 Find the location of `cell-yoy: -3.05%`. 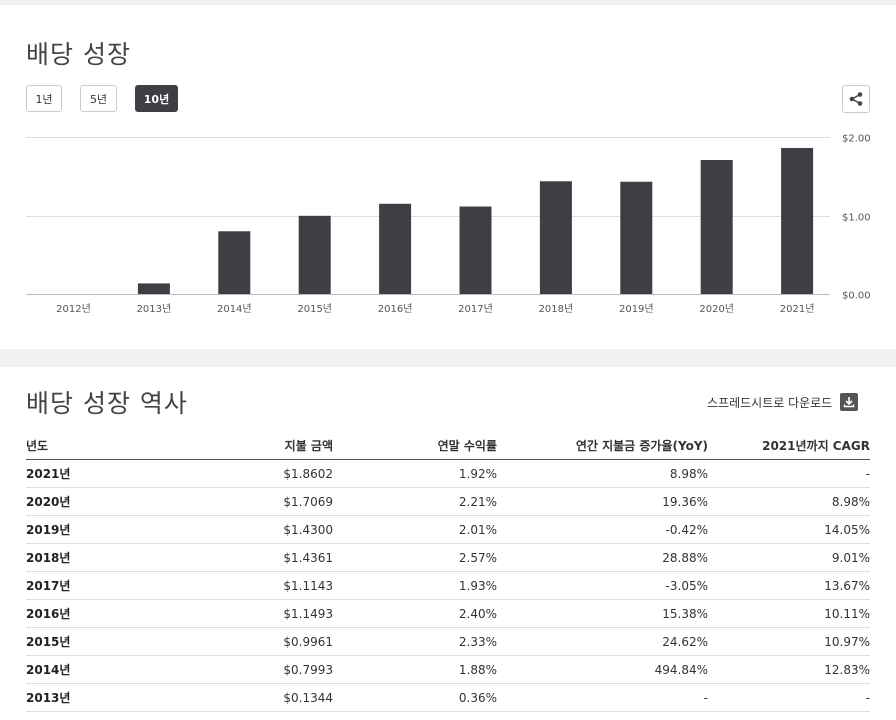

cell-yoy: -3.05% is located at coordinates (602, 585).